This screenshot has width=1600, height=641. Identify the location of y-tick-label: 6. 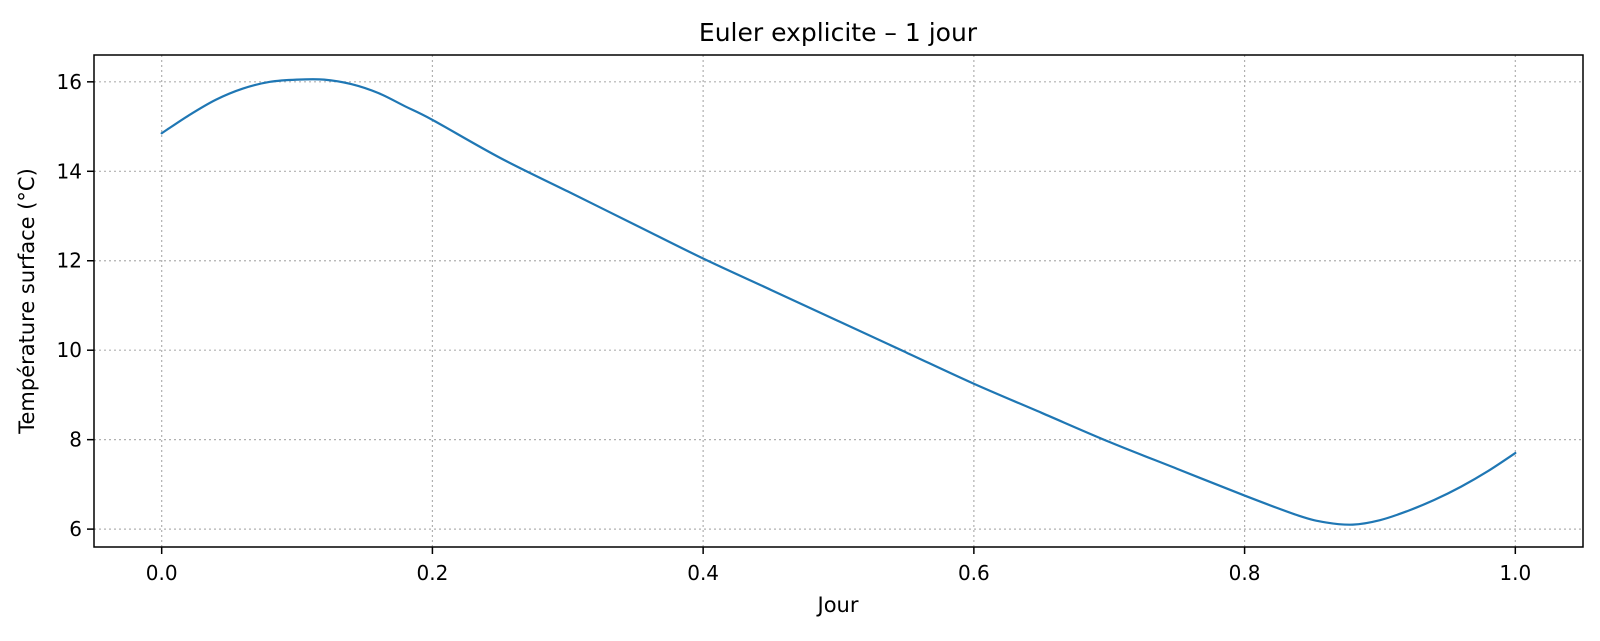
(75, 529).